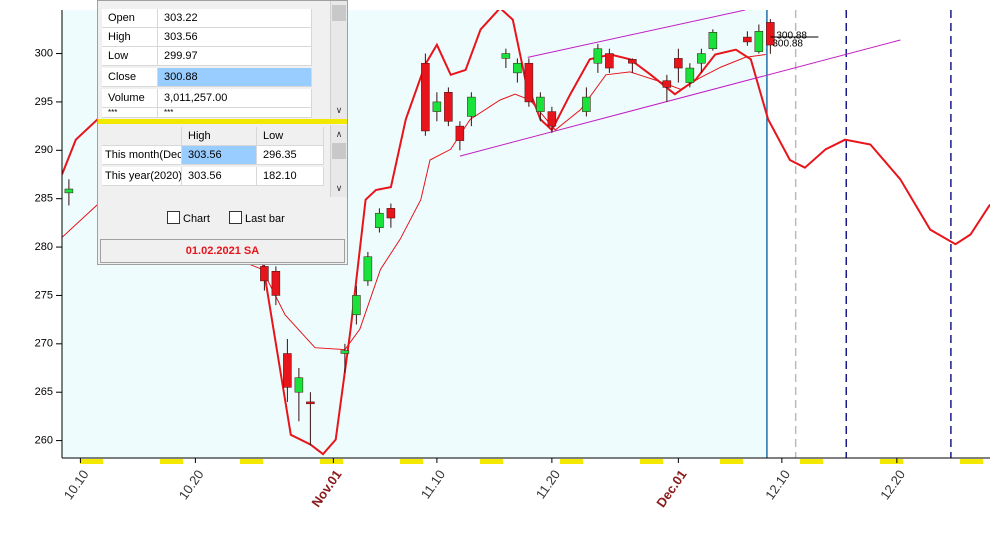 Image resolution: width=1006 pixels, height=539 pixels. I want to click on y-tick-label: 270, so click(44, 344).